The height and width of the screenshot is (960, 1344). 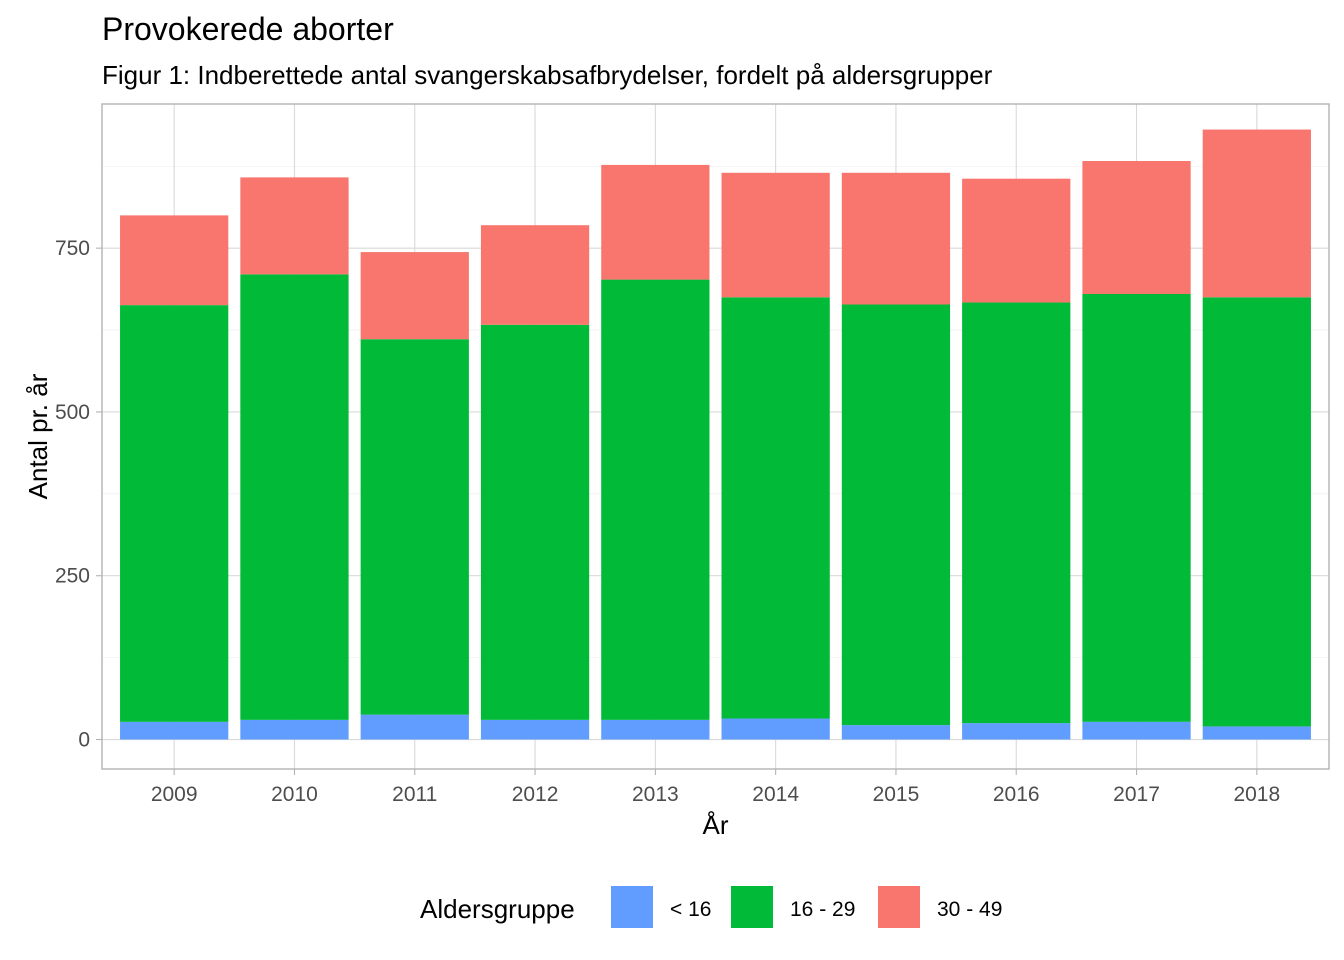 I want to click on y-tick-label: 750, so click(x=72, y=248).